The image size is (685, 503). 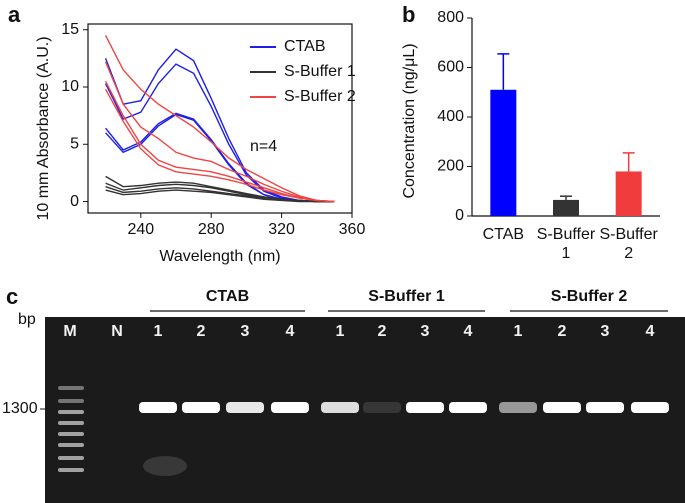 What do you see at coordinates (450, 17) in the screenshot?
I see `y-tick-label: 800` at bounding box center [450, 17].